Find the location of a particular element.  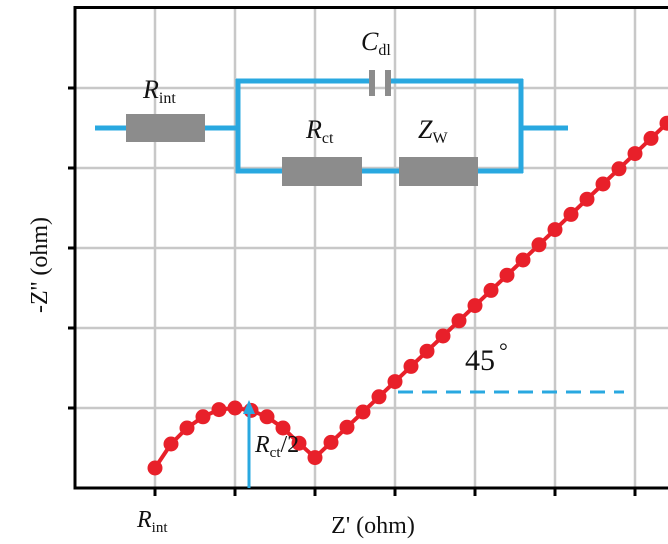

r-int-label: Rint is located at coordinates (159, 91).